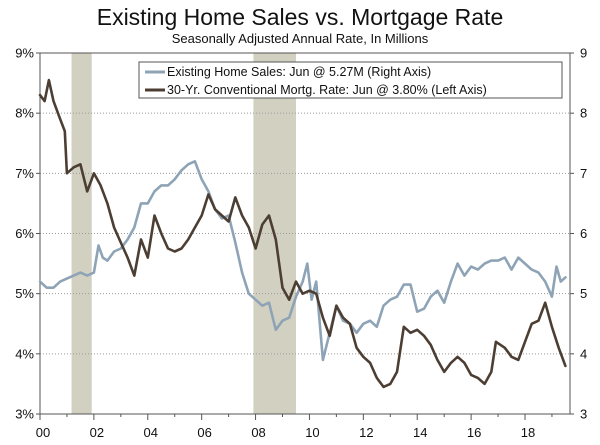  What do you see at coordinates (366, 432) in the screenshot?
I see `x-tick-label-6: 12` at bounding box center [366, 432].